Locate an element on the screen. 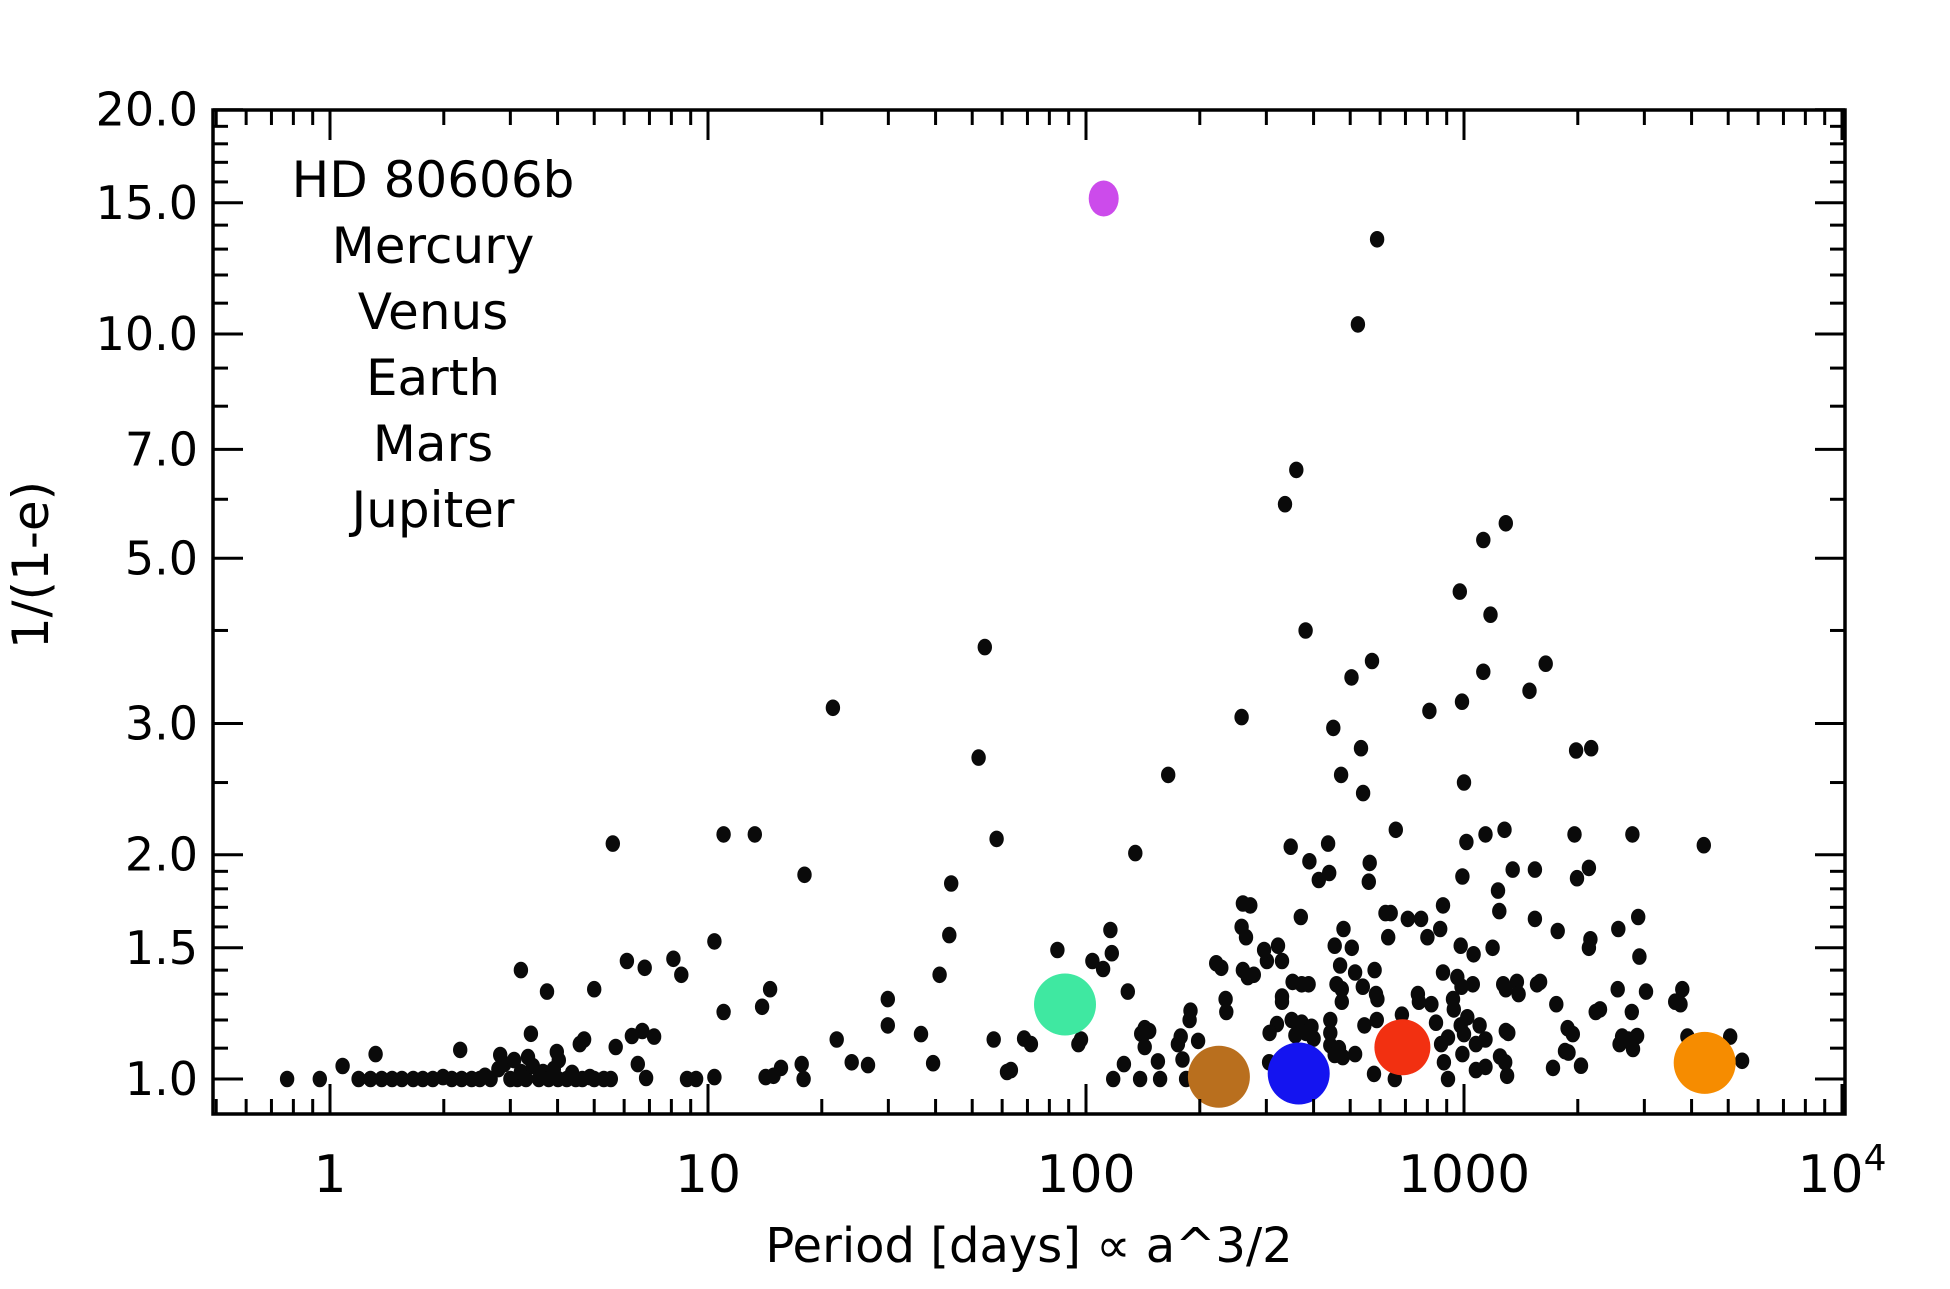 The height and width of the screenshot is (1289, 1950). y-tick-label: 2.0 is located at coordinates (161, 855).